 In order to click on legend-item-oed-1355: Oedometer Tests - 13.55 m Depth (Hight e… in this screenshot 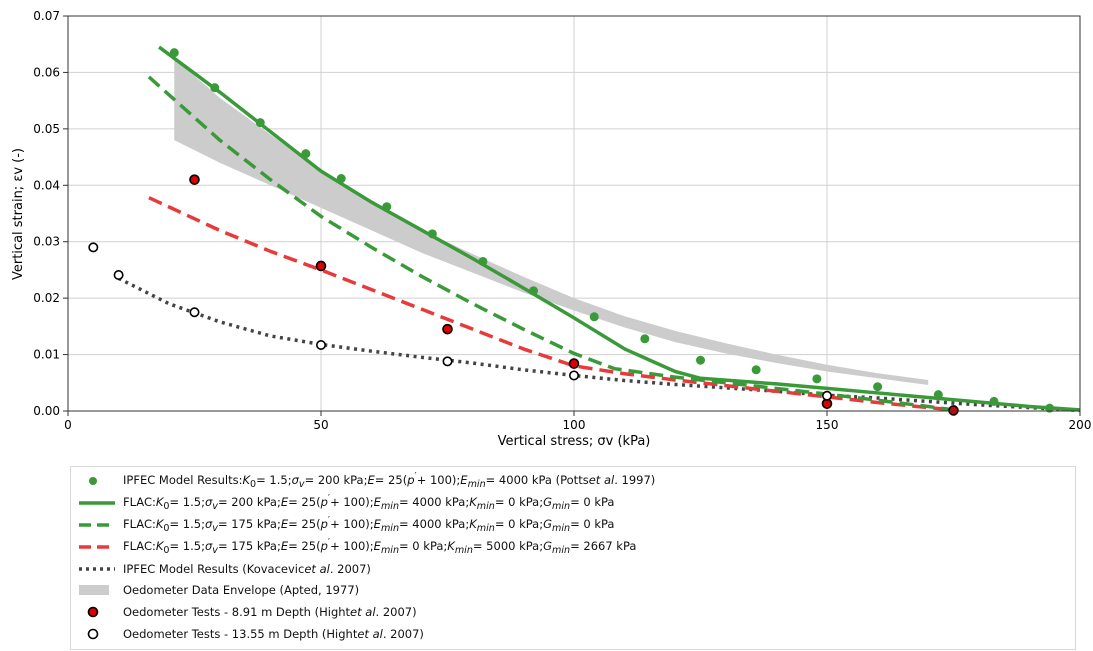, I will do `click(250, 634)`.